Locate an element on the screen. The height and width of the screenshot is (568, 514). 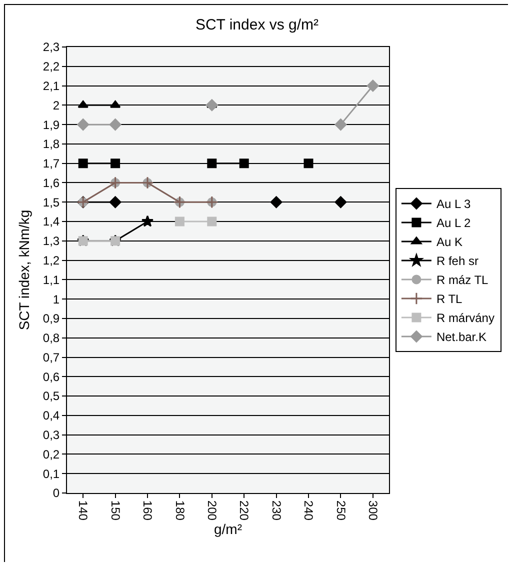
legend-label: R feh sr is located at coordinates (457, 261).